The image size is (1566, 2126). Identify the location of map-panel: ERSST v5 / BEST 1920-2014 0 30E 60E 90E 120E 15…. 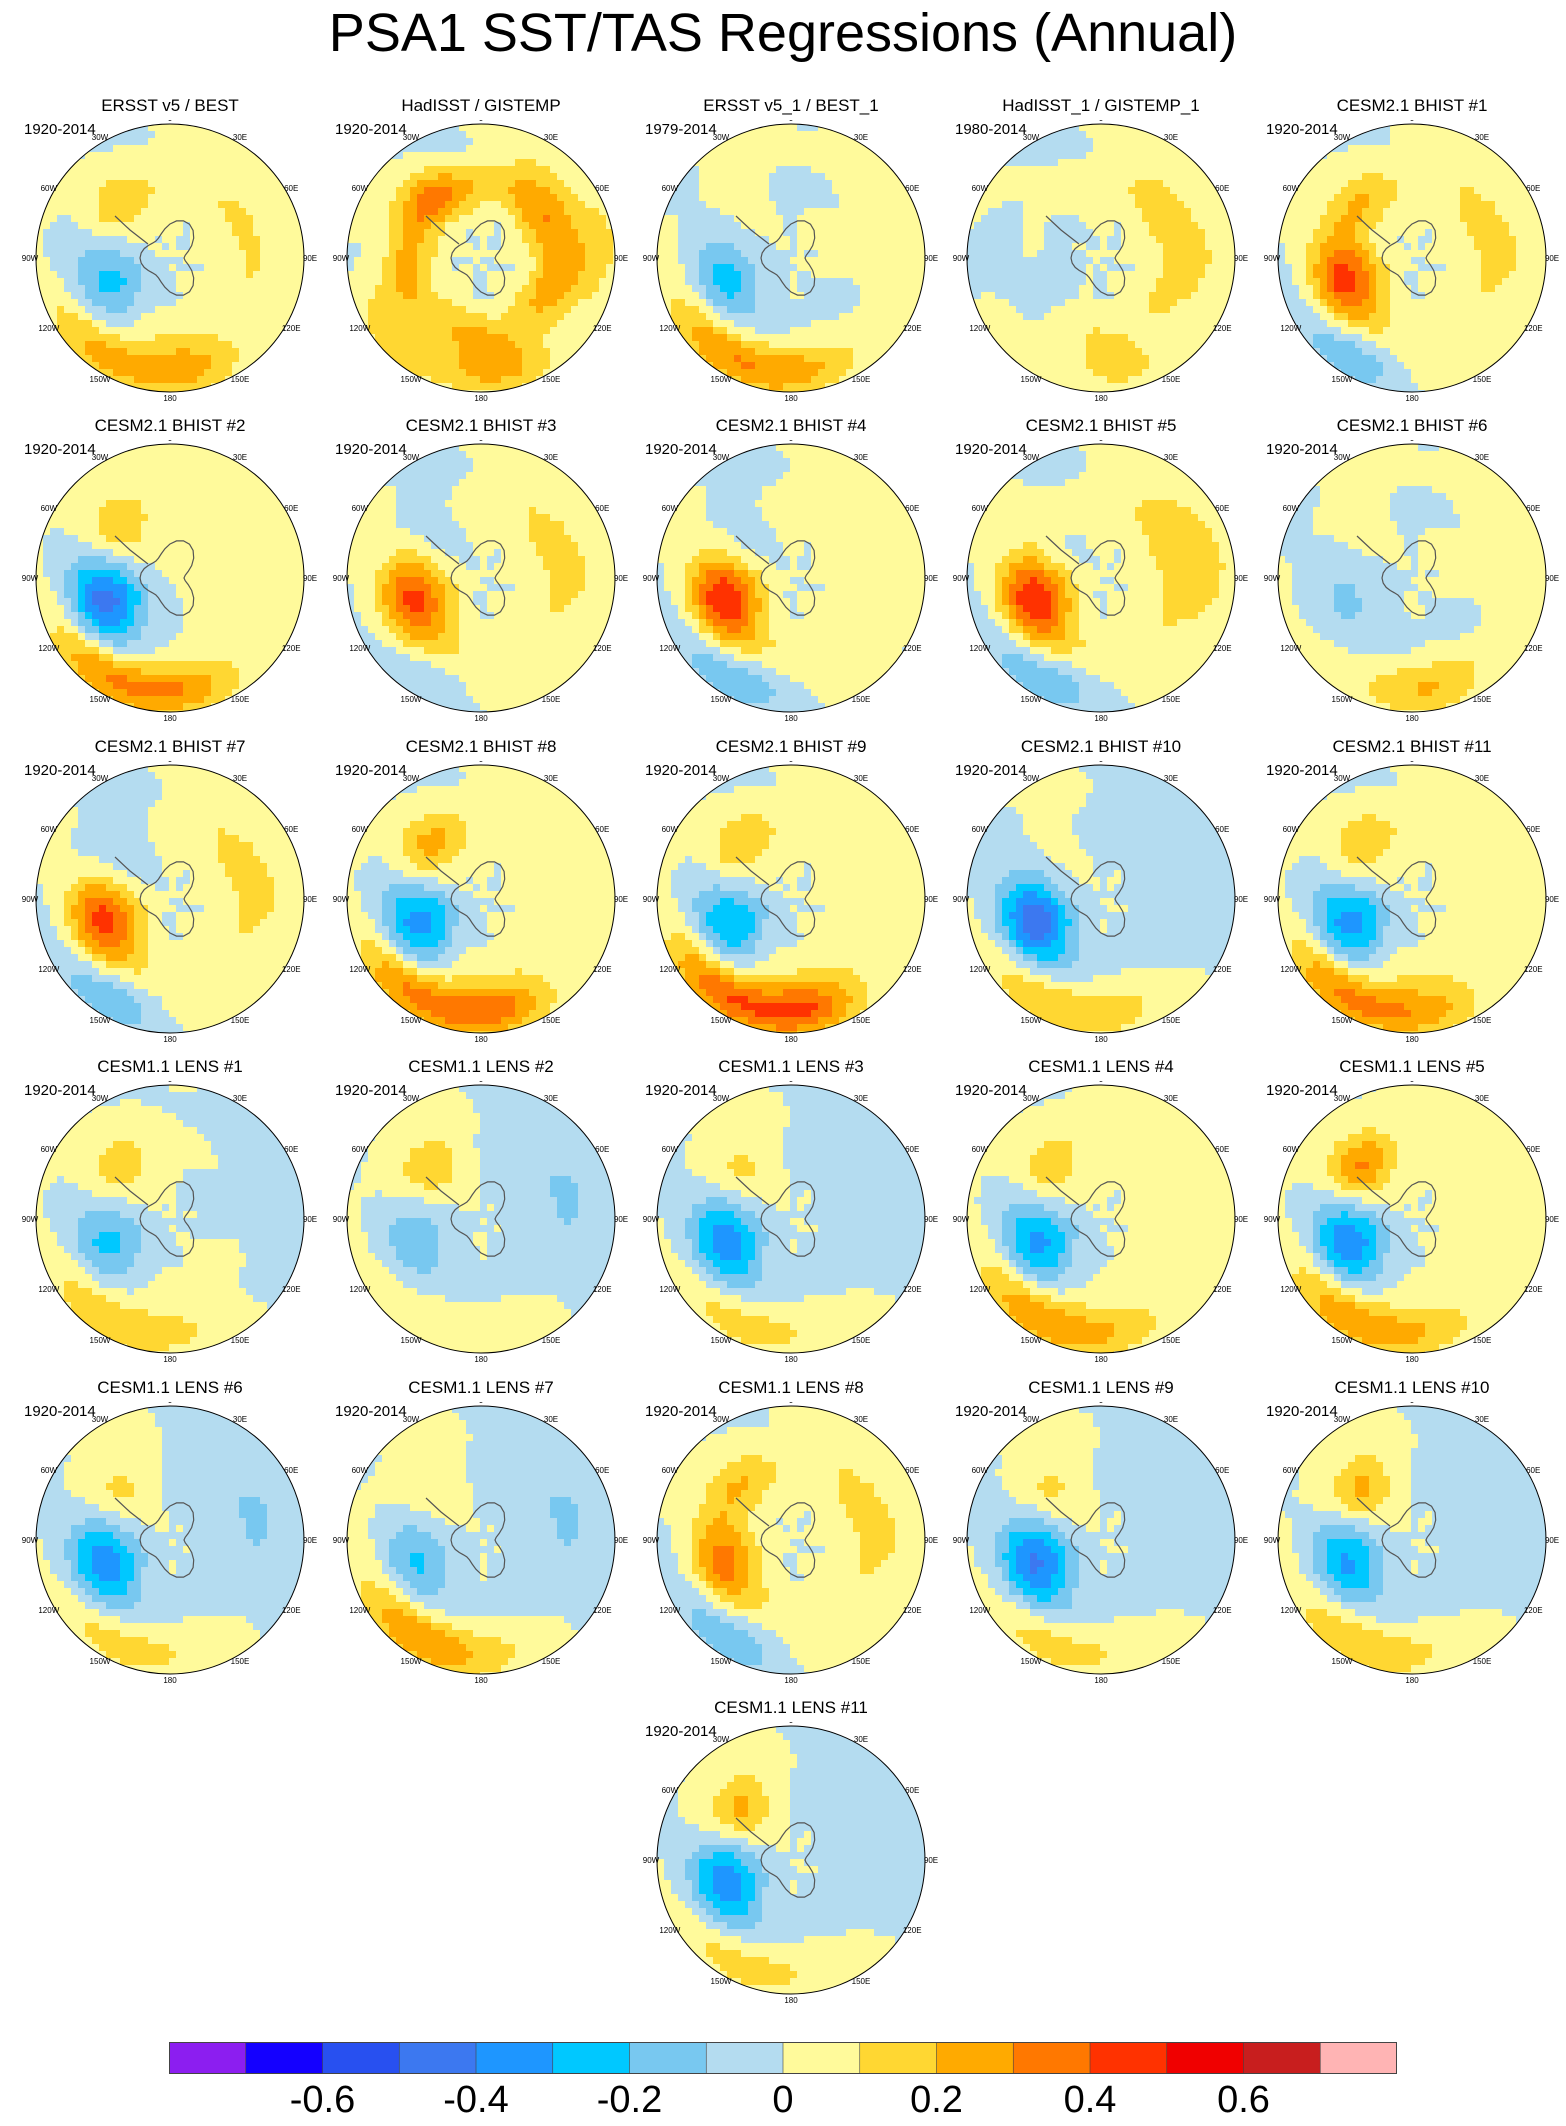
(170, 256).